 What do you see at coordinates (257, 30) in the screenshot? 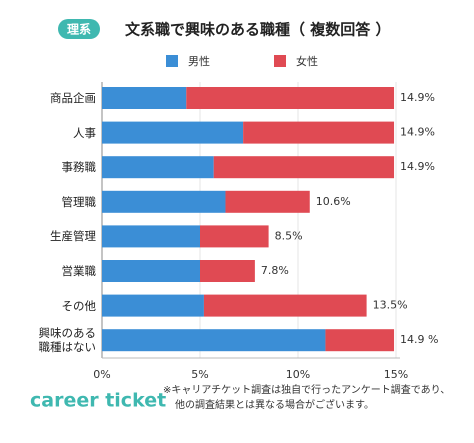
I see `chart-title: 文系職で興味のある職種（ 複数回答 ）` at bounding box center [257, 30].